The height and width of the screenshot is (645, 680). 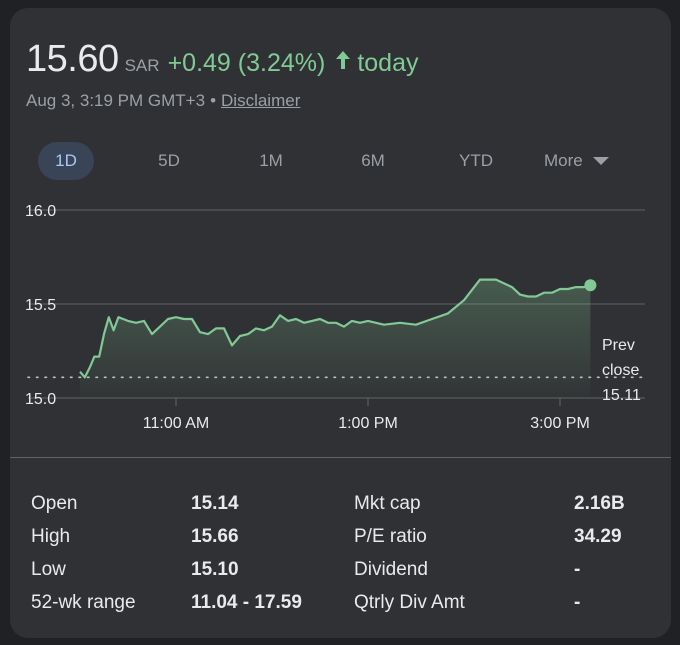 I want to click on stat-label: Dividend, so click(x=391, y=569).